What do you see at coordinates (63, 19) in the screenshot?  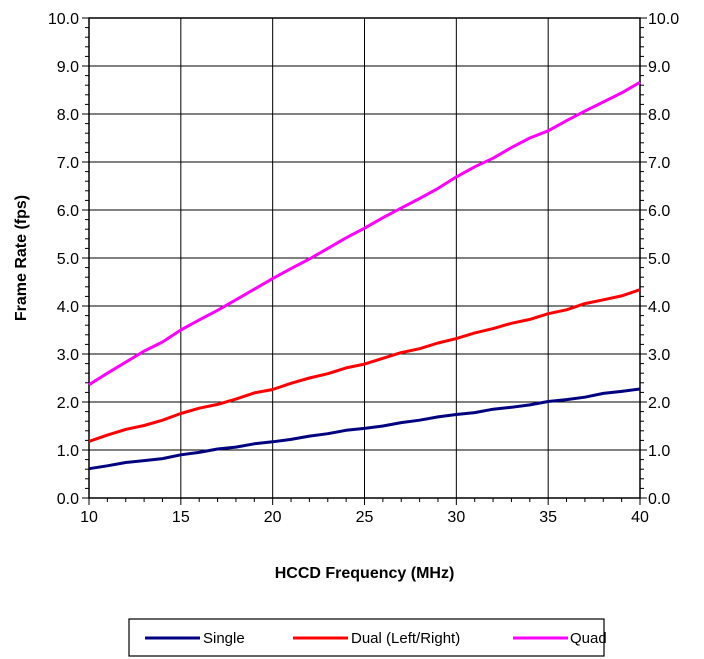 I see `y-tick-label: 10.0` at bounding box center [63, 19].